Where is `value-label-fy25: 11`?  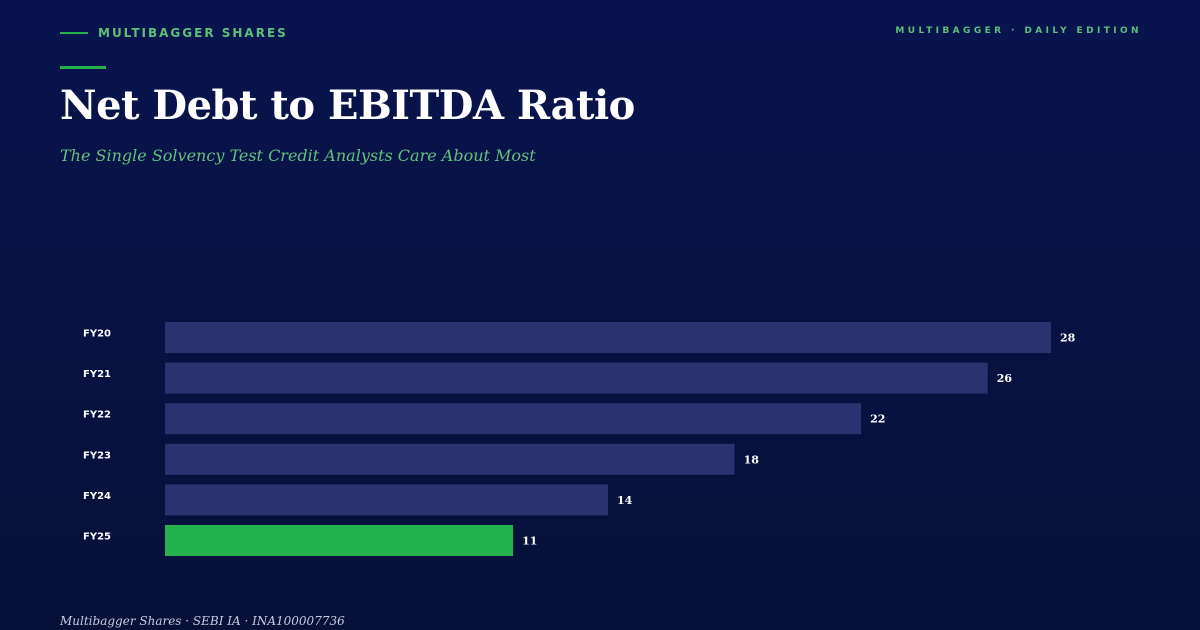 value-label-fy25: 11 is located at coordinates (529, 541).